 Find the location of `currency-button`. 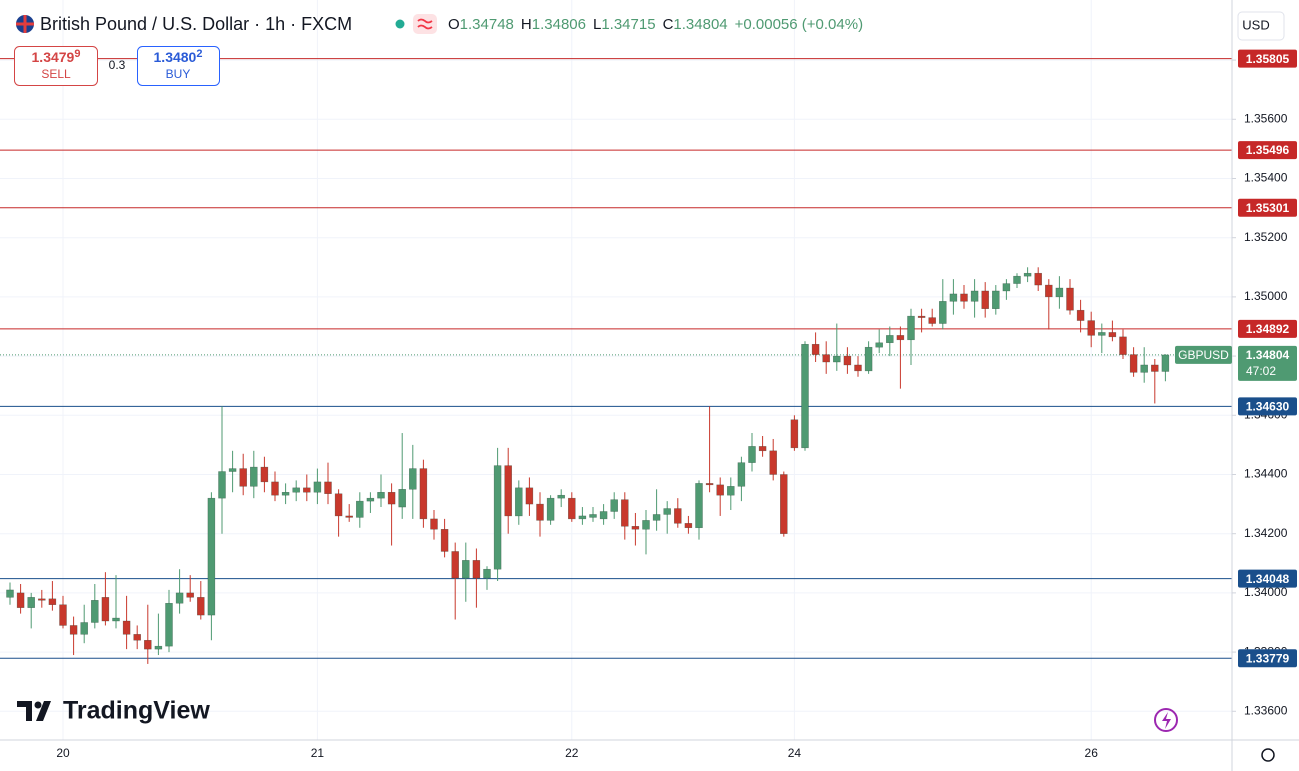

currency-button is located at coordinates (1261, 26).